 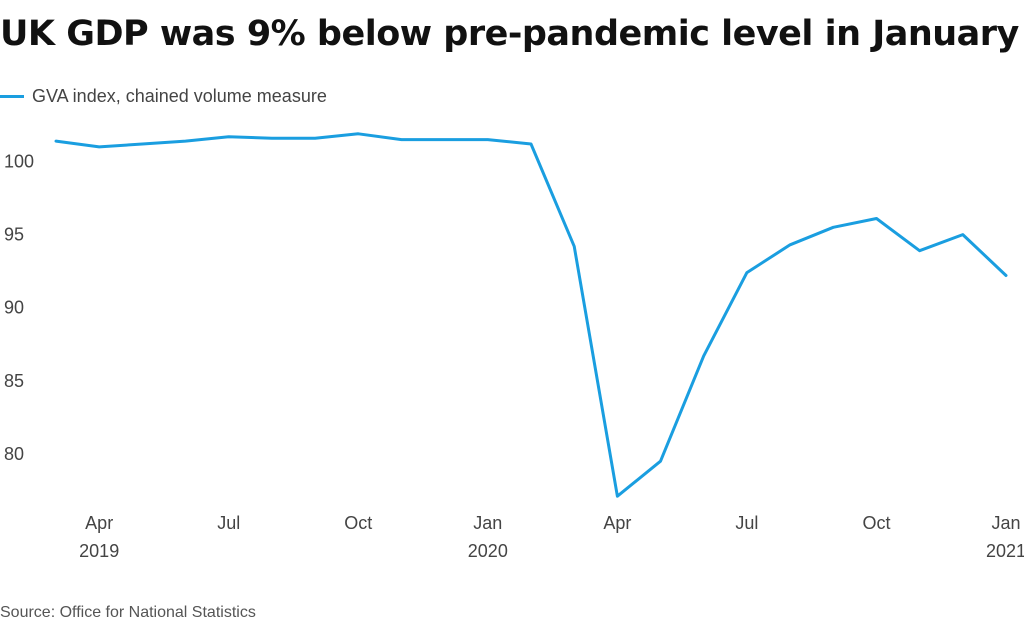 I want to click on legend-swatch, so click(x=12, y=96).